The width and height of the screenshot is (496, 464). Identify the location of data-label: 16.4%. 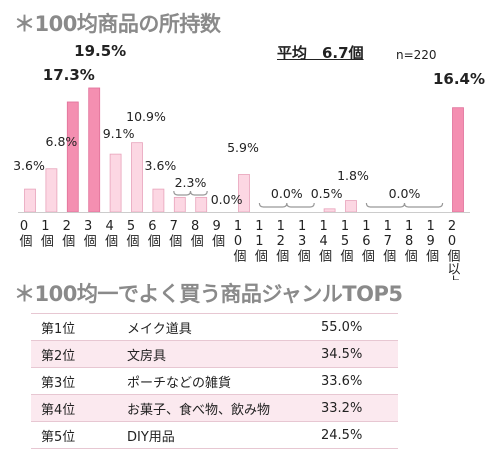
(459, 79).